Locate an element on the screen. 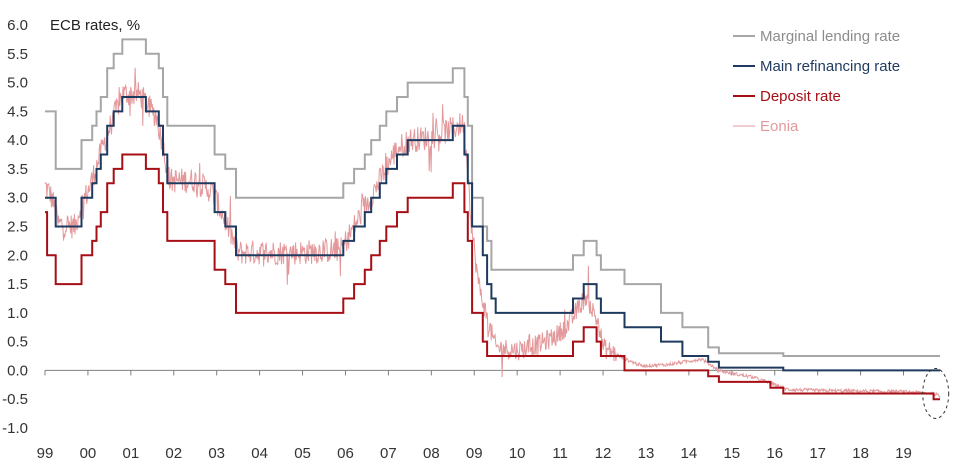  x-tick-label: 11 is located at coordinates (560, 453).